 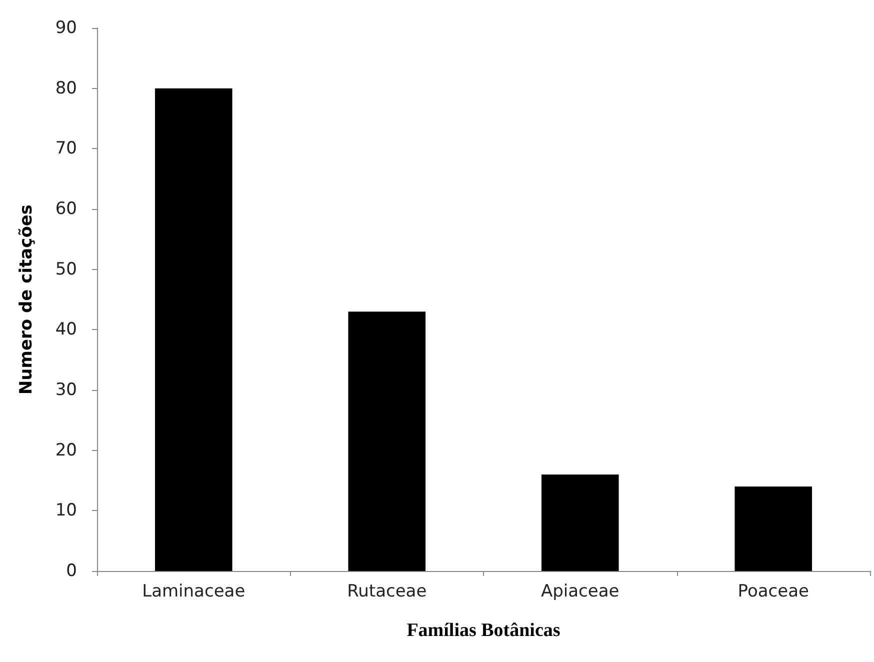 I want to click on x-tick-label: Apiaceae, so click(x=580, y=592).